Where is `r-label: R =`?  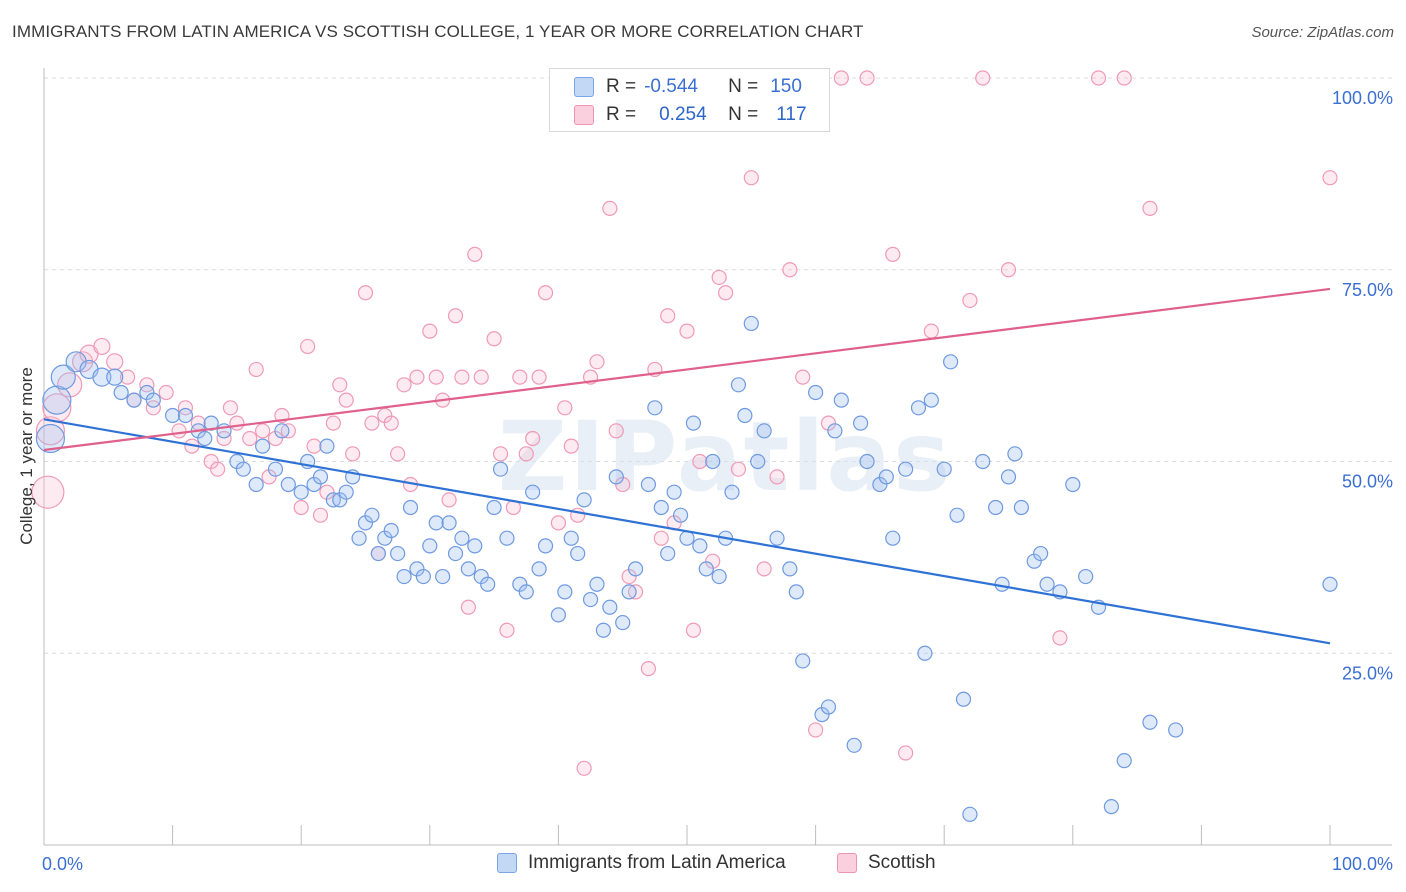
r-label: R = is located at coordinates (621, 114).